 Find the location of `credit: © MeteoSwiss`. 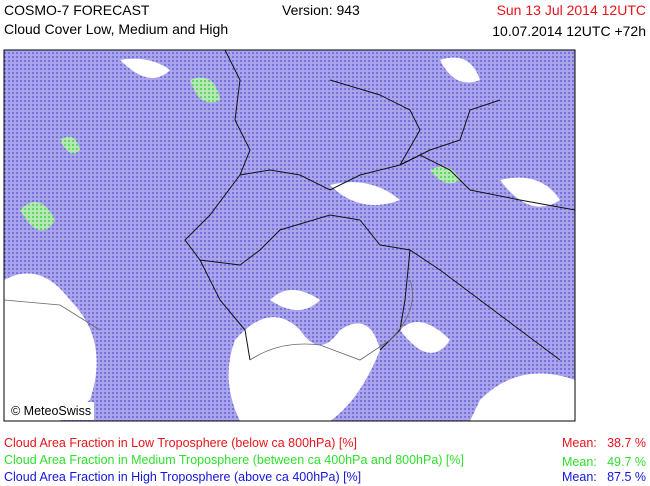

credit: © MeteoSwiss is located at coordinates (51, 411).